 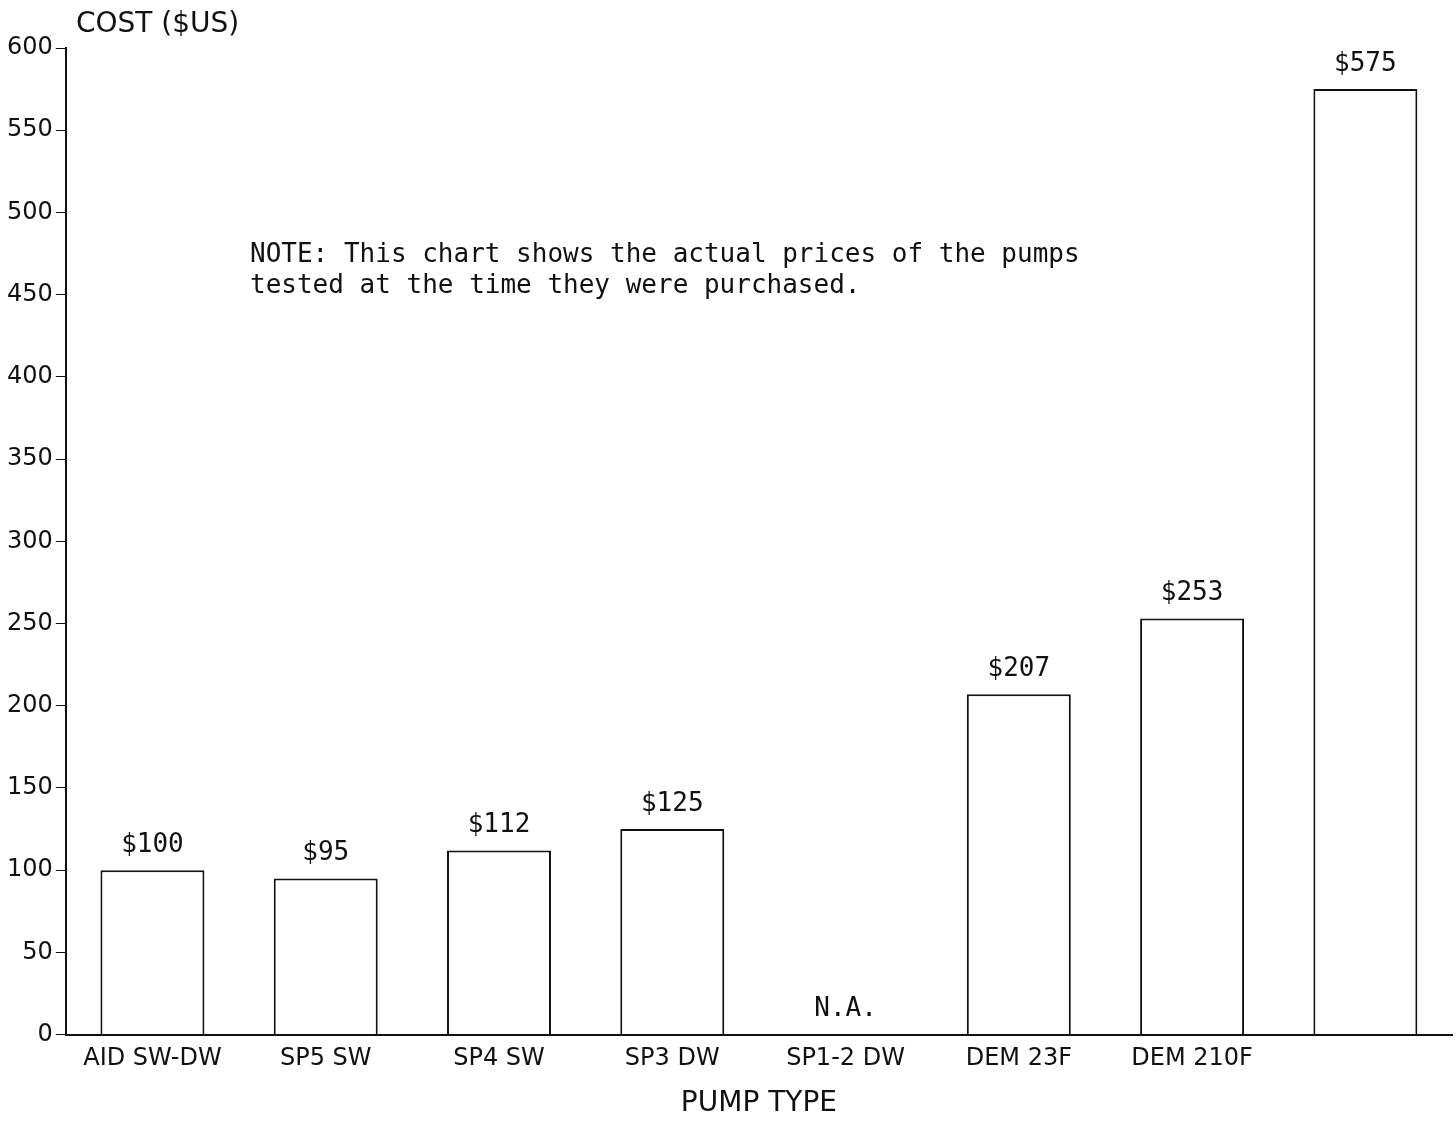 I want to click on x-axis-title: PUMP TYPE, so click(x=758, y=1102).